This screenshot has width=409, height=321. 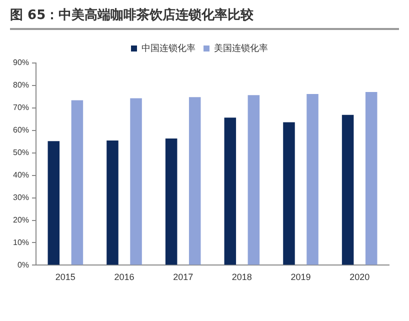 What do you see at coordinates (23, 265) in the screenshot?
I see `y-tick-label: 0%` at bounding box center [23, 265].